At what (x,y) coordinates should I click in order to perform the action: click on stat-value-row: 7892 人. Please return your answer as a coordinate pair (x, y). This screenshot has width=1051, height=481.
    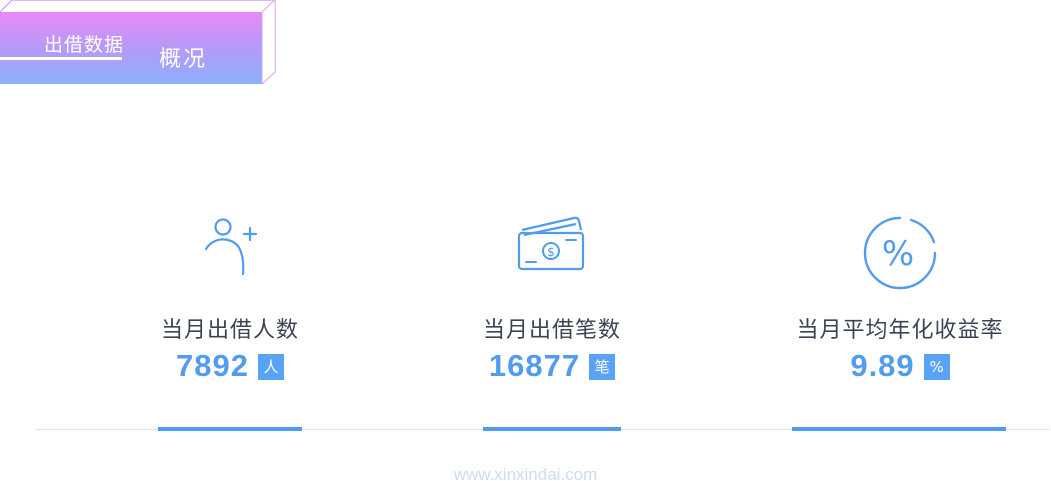
    Looking at the image, I should click on (230, 366).